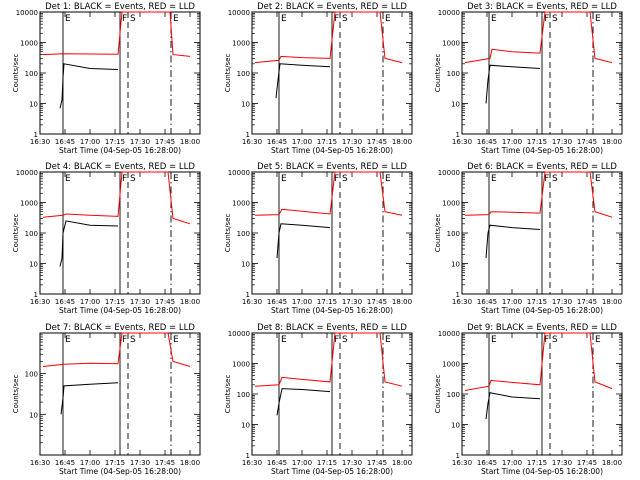  What do you see at coordinates (332, 7) in the screenshot?
I see `chart-title: Det 2: BLACK = Events, RED = LLD` at bounding box center [332, 7].